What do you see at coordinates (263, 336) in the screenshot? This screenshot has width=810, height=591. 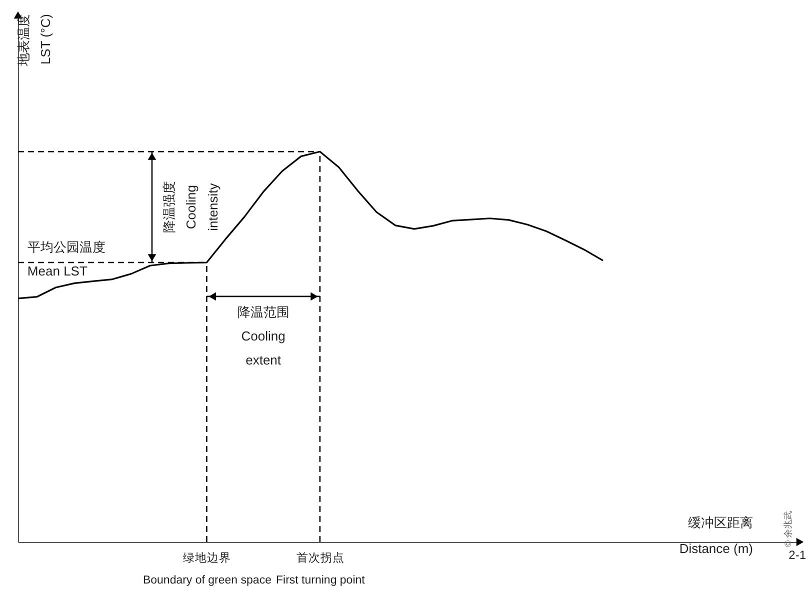 I see `annotation: 降温范围 Cooling extent` at bounding box center [263, 336].